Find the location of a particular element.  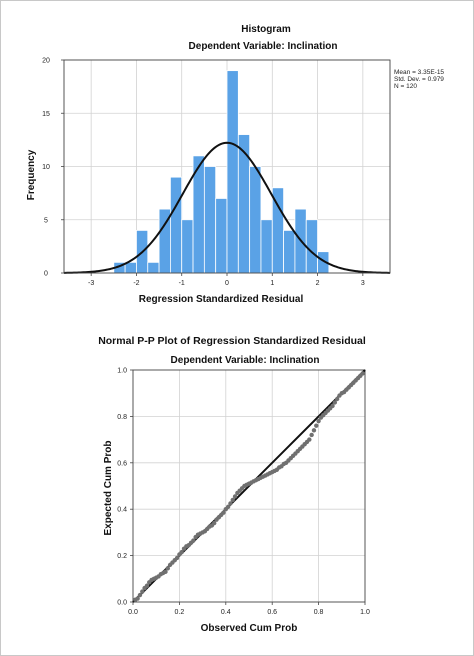

histogram-x-ticks: -3 -2 -1 0 1 2 3 is located at coordinates (226, 283).